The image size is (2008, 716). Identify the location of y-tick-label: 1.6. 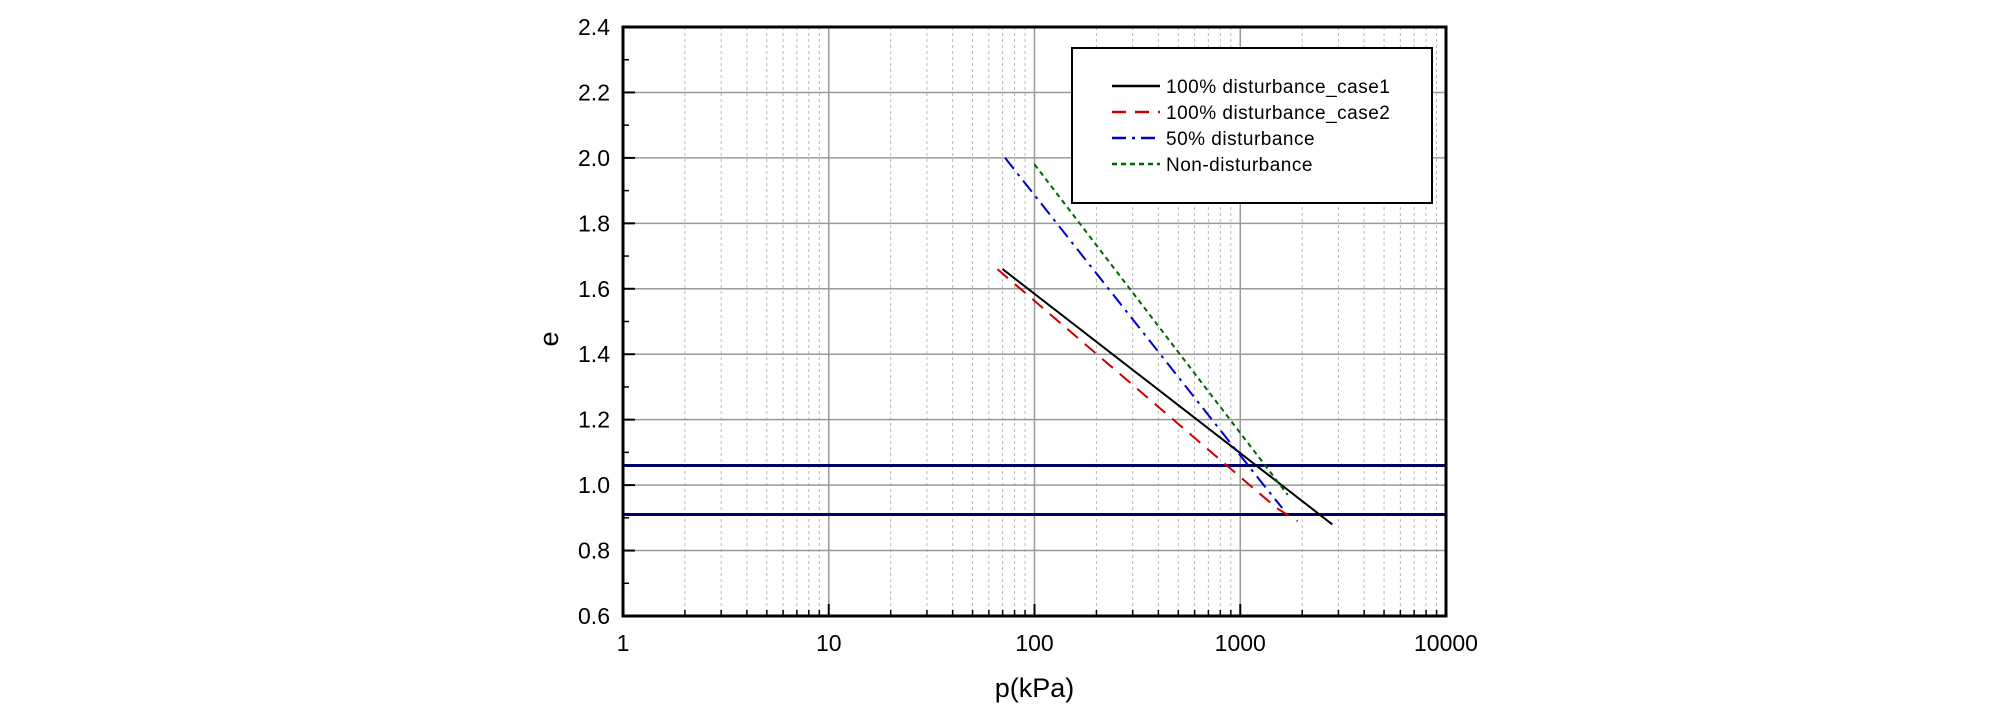
(594, 289).